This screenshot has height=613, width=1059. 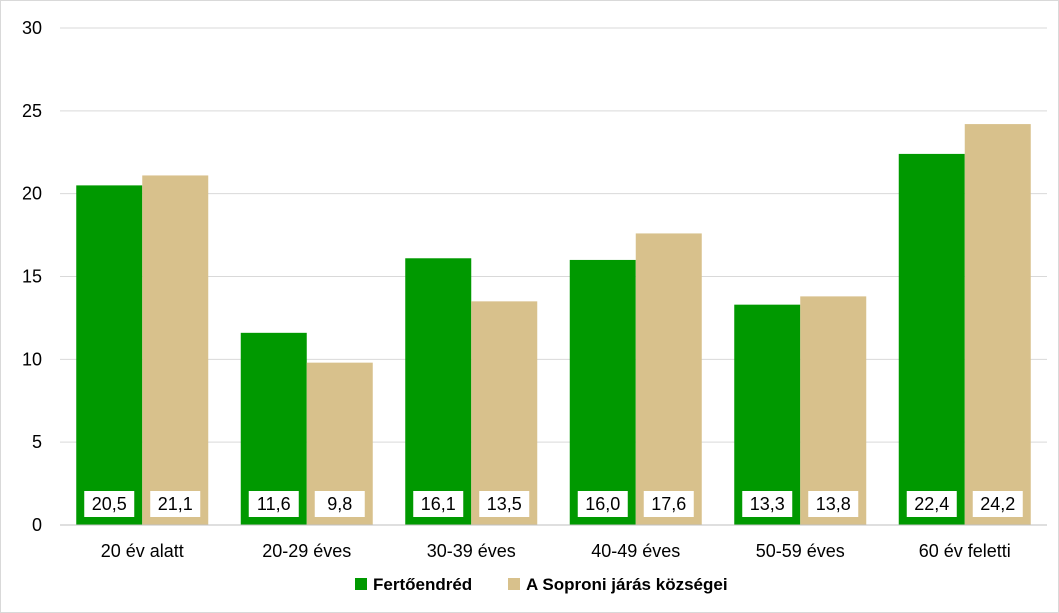 I want to click on data-label: 20,5, so click(x=109, y=504).